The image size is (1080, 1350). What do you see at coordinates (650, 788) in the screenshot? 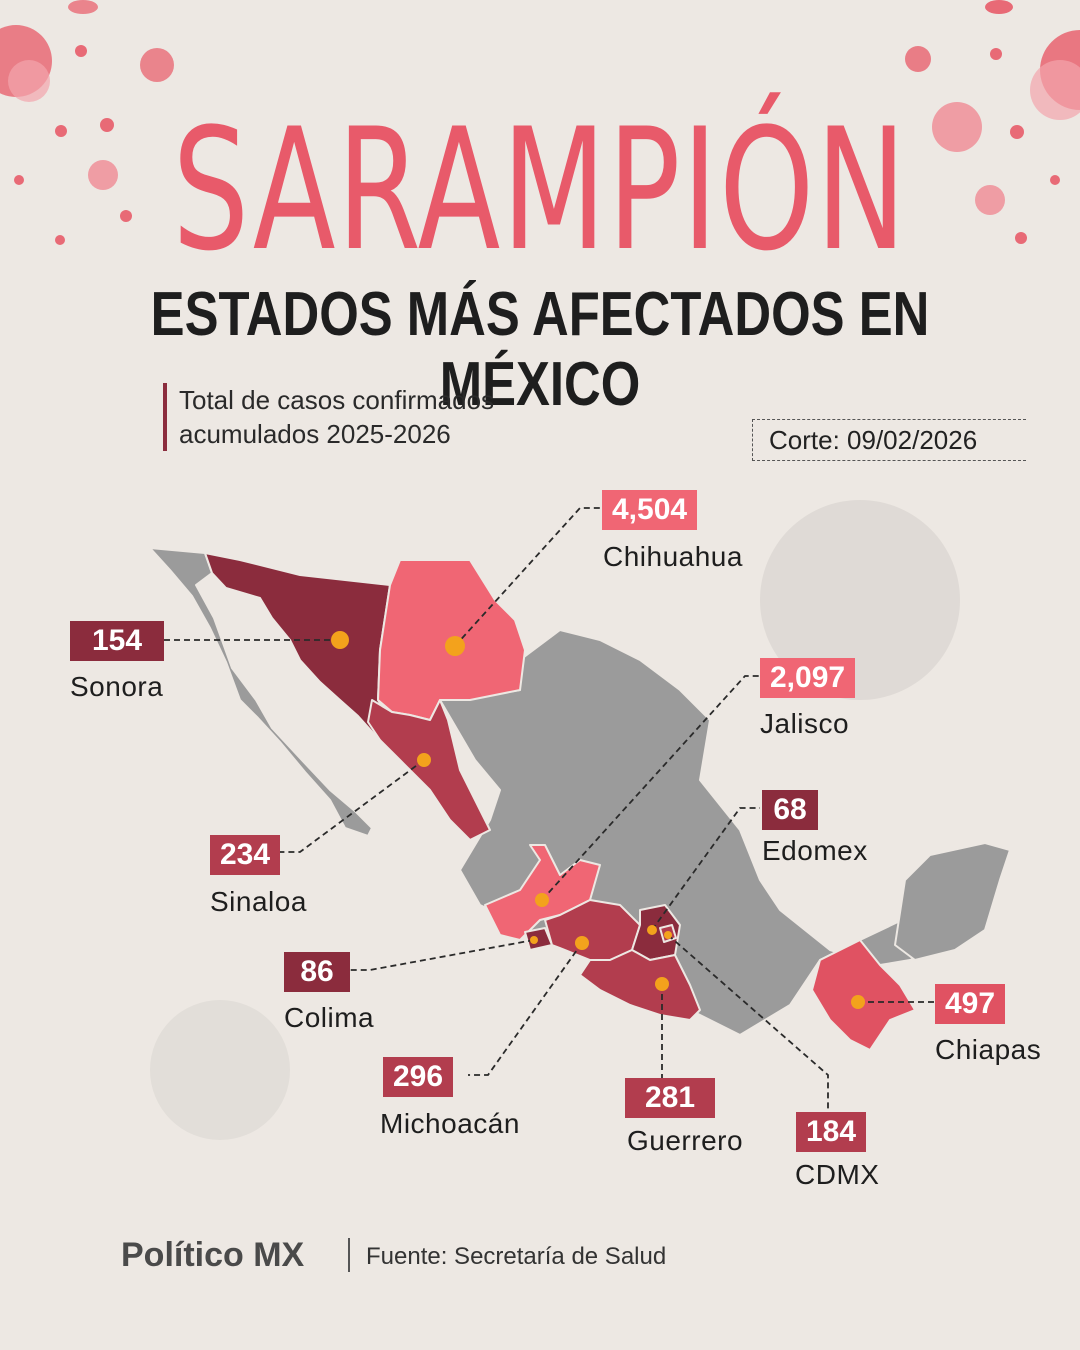
I see `leader-line-jalisco` at bounding box center [650, 788].